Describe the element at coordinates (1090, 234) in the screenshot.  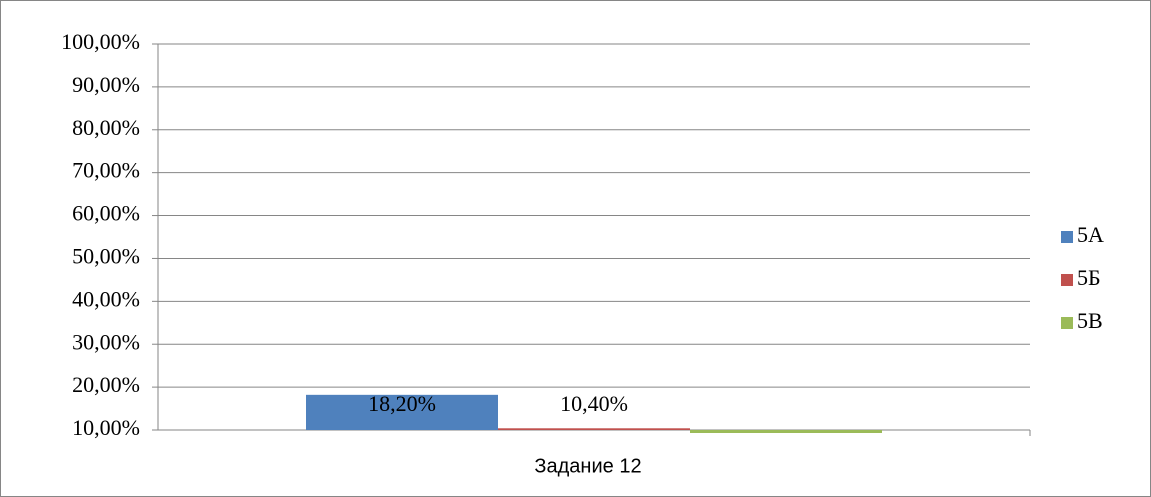
I see `legend-label: 5А` at that location.